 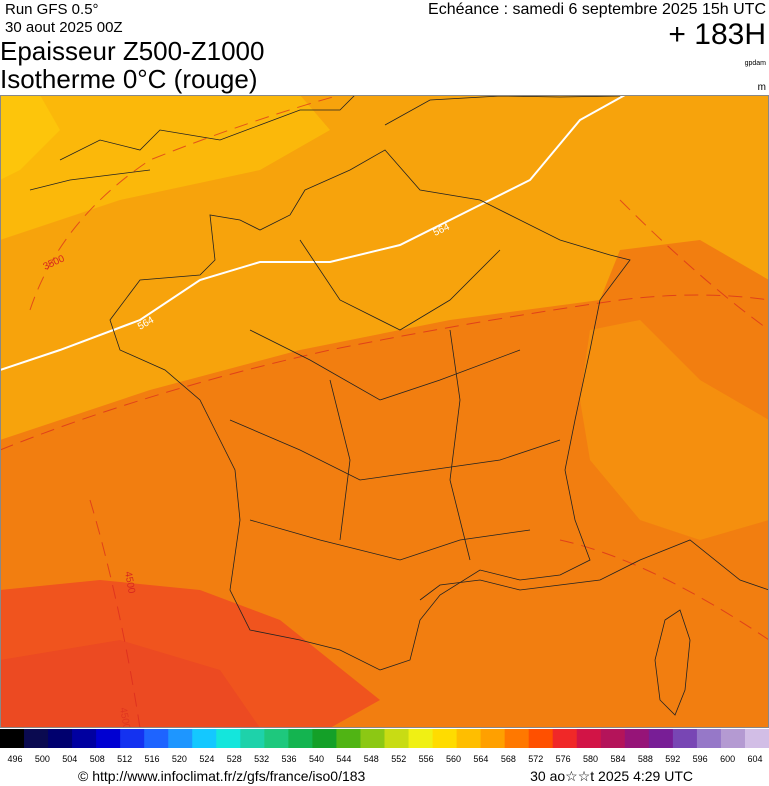 I want to click on colorbar-label: 604, so click(x=754, y=759).